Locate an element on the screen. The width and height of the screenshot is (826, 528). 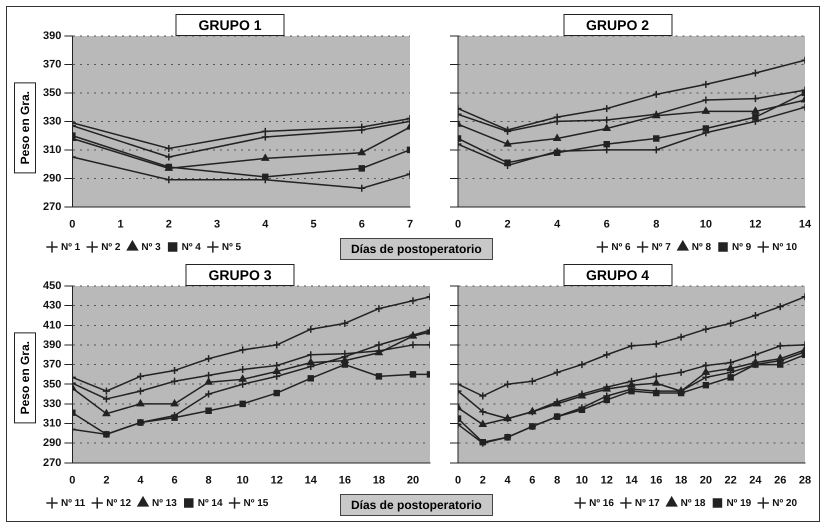
legend-label: Nº 10 is located at coordinates (785, 247).